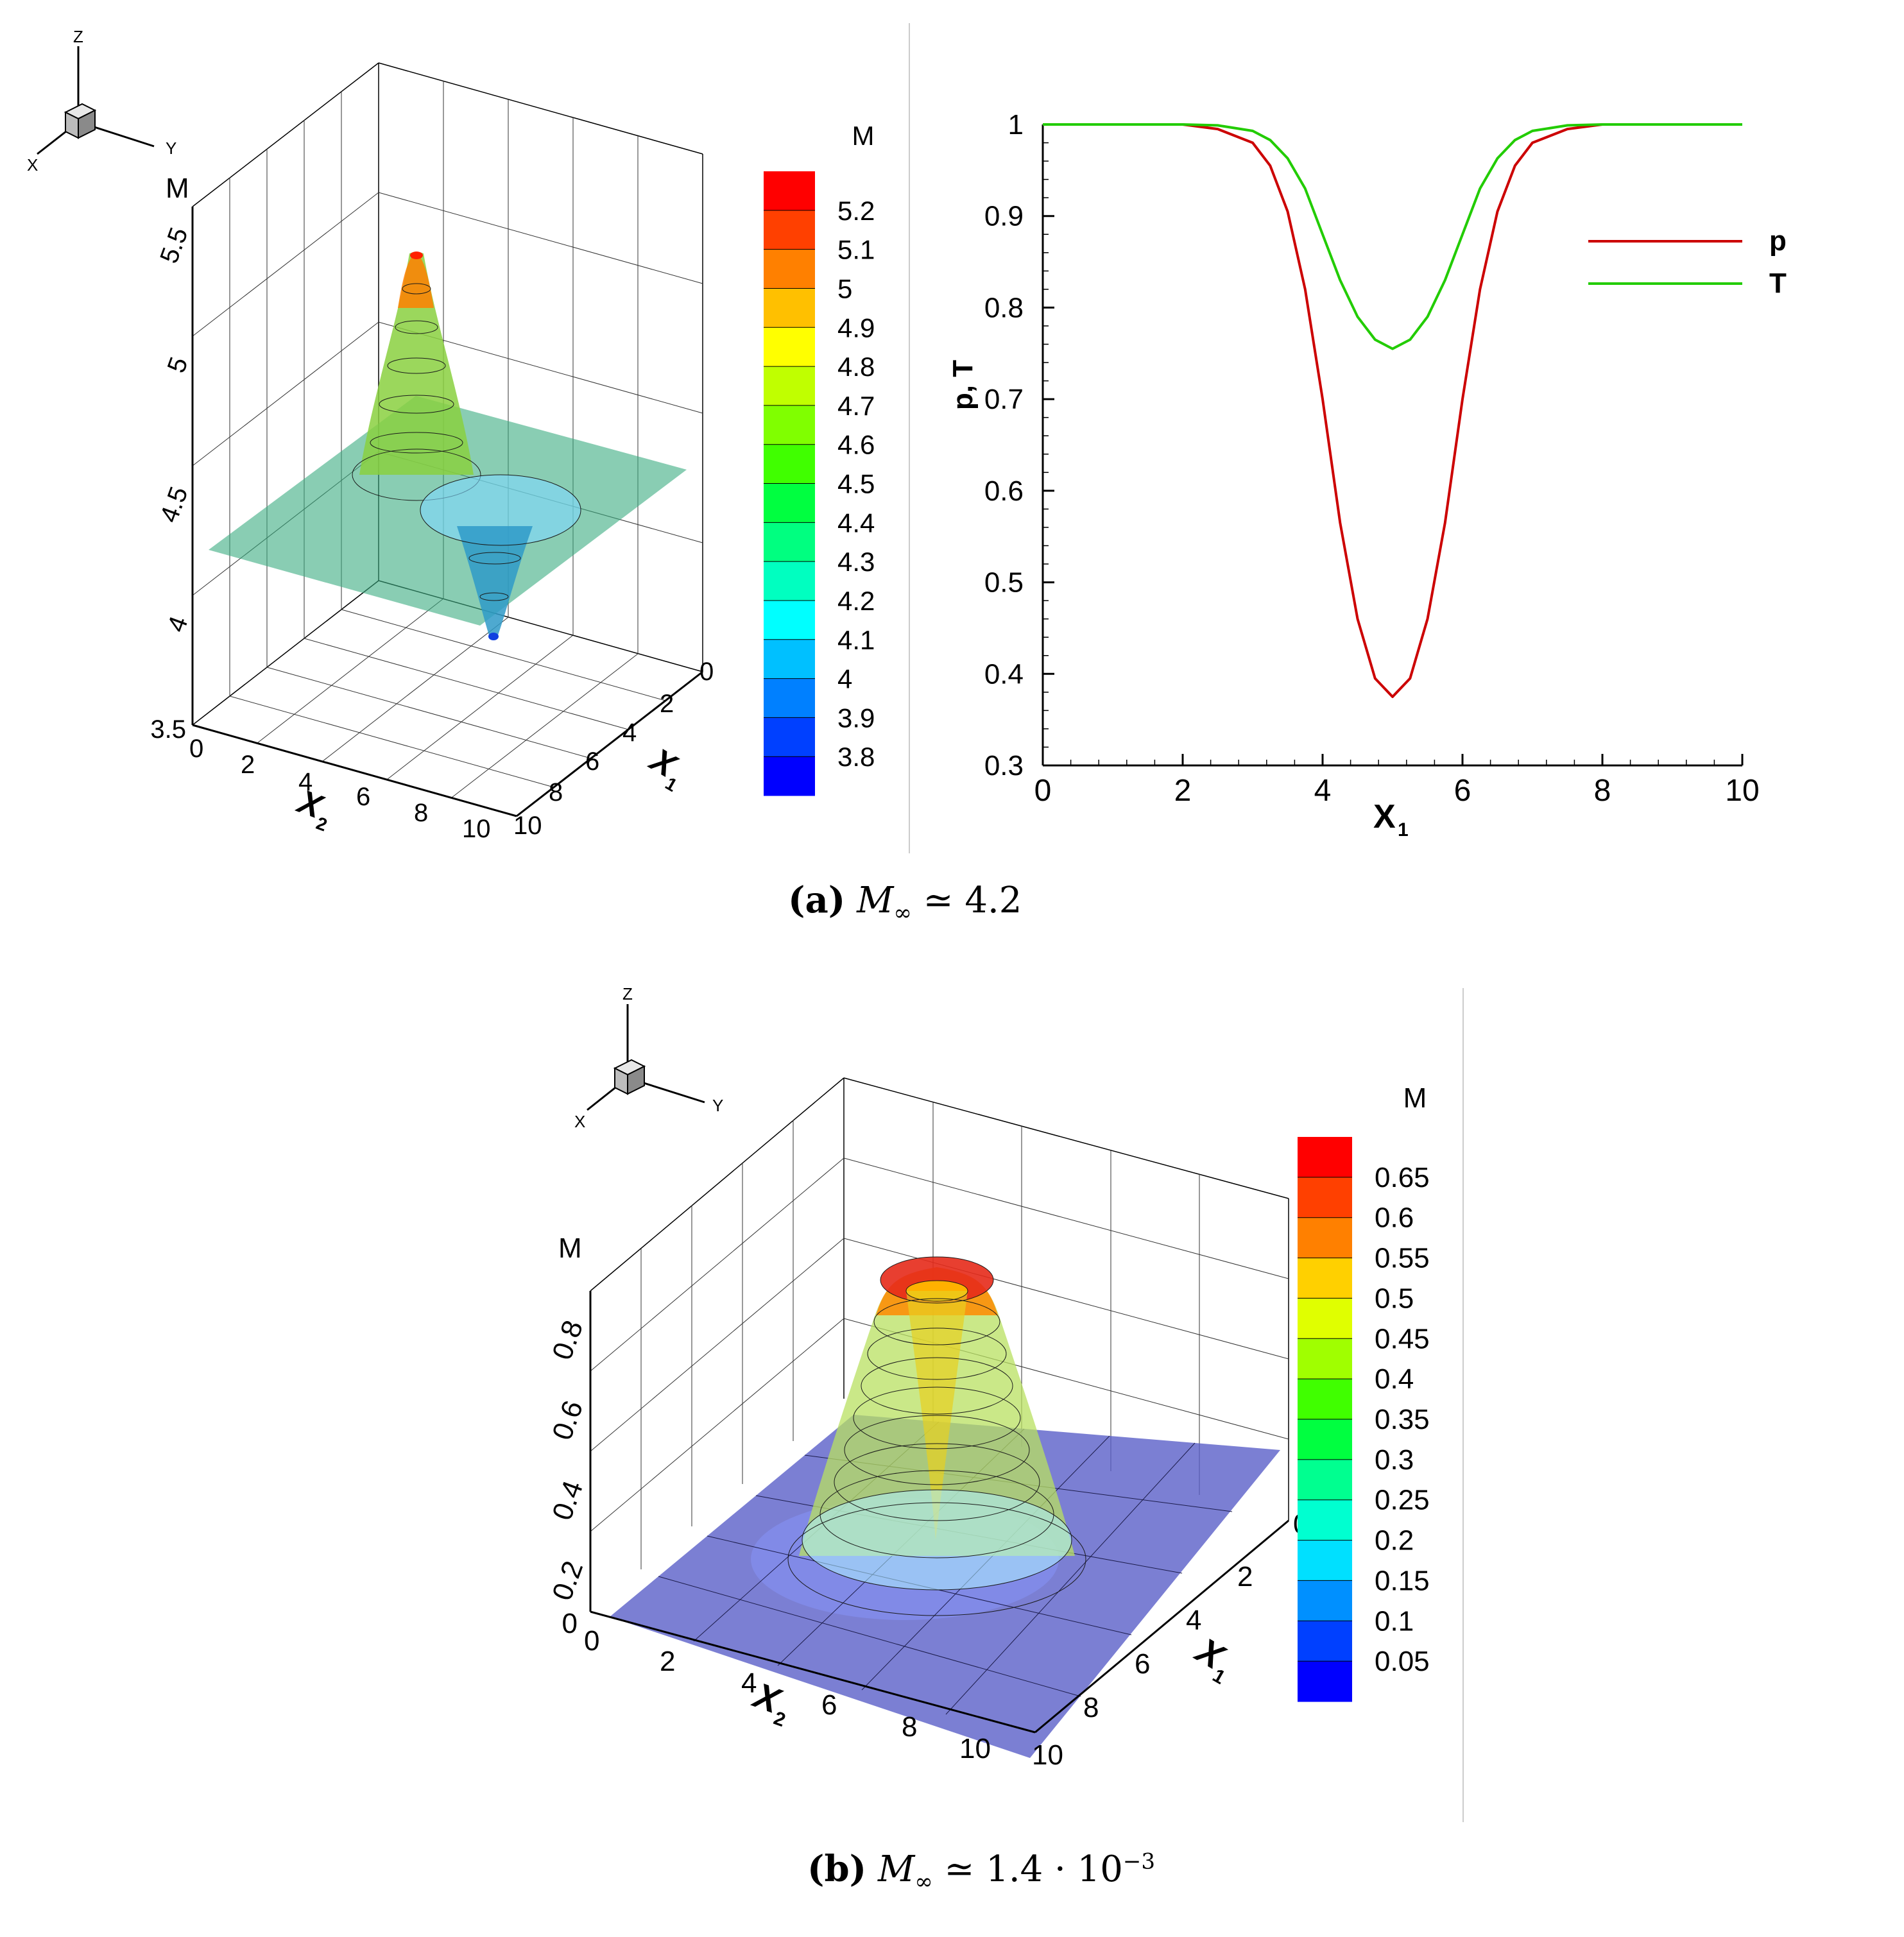 This screenshot has height=1937, width=1904. Describe the element at coordinates (1402, 1177) in the screenshot. I see `colorbar-label: 0.65` at that location.